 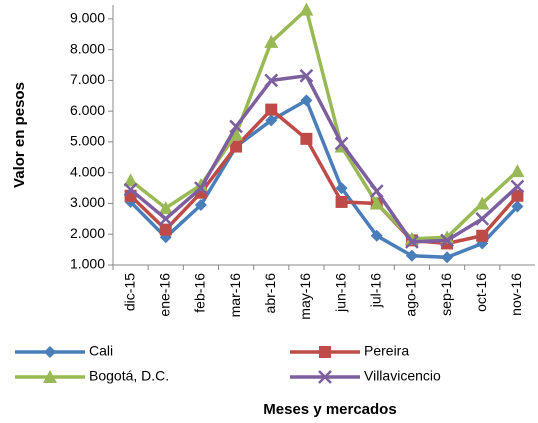 What do you see at coordinates (164, 295) in the screenshot?
I see `x-tick-label: ene-16` at bounding box center [164, 295].